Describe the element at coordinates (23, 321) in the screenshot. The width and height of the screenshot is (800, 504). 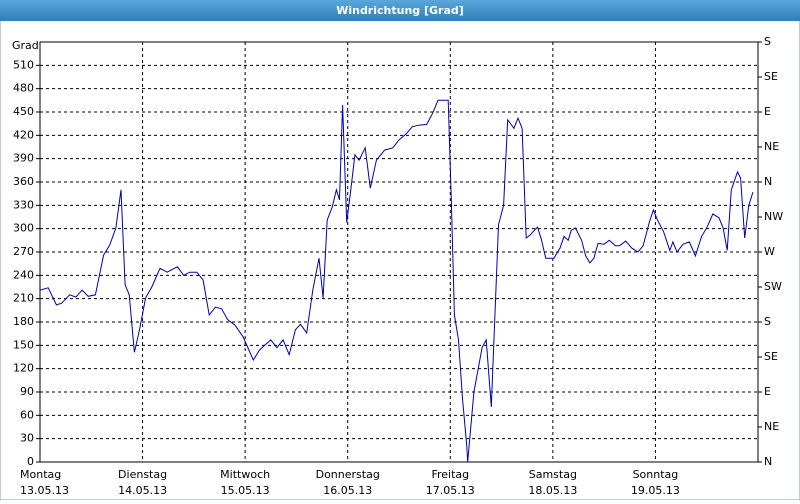
I see `y-tick-label: 180` at that location.